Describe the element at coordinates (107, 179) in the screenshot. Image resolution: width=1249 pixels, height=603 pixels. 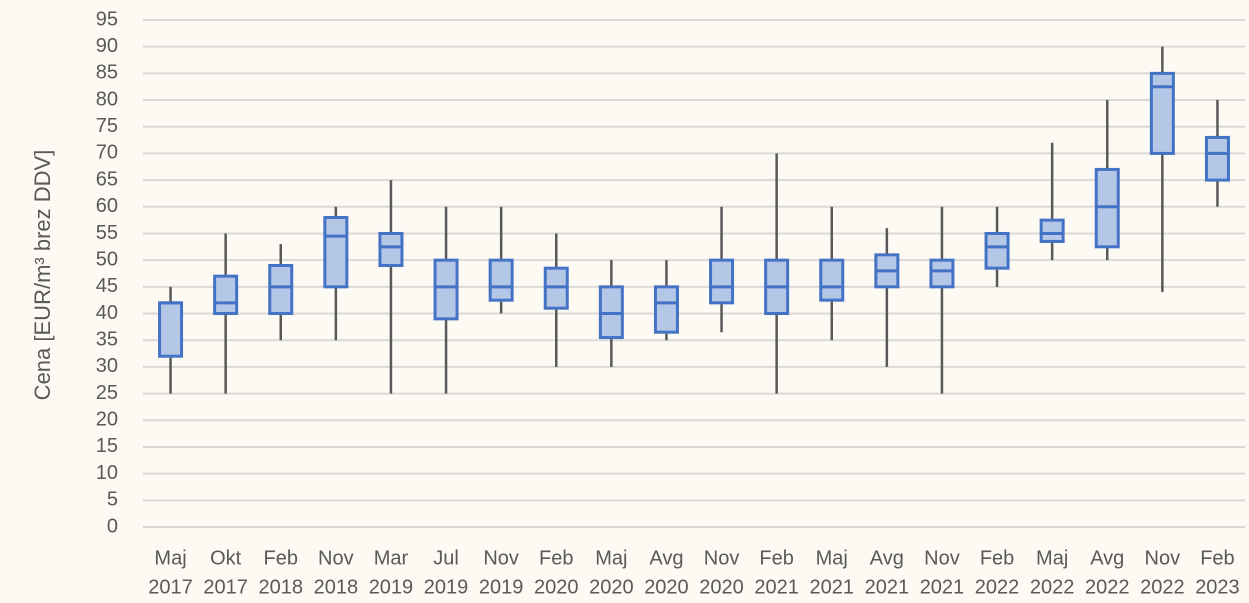
I see `y-tick-label: 65` at that location.